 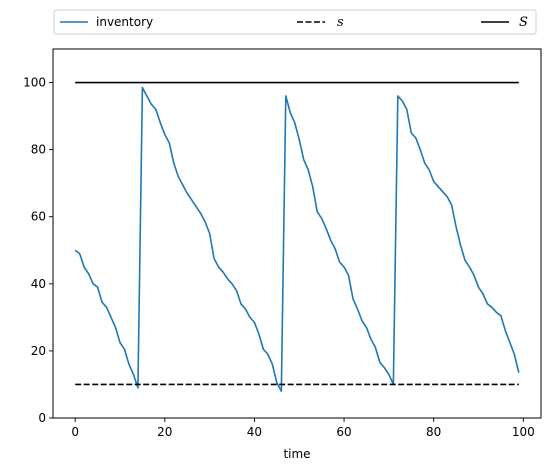 I want to click on x-tick-label: 20, so click(x=164, y=432).